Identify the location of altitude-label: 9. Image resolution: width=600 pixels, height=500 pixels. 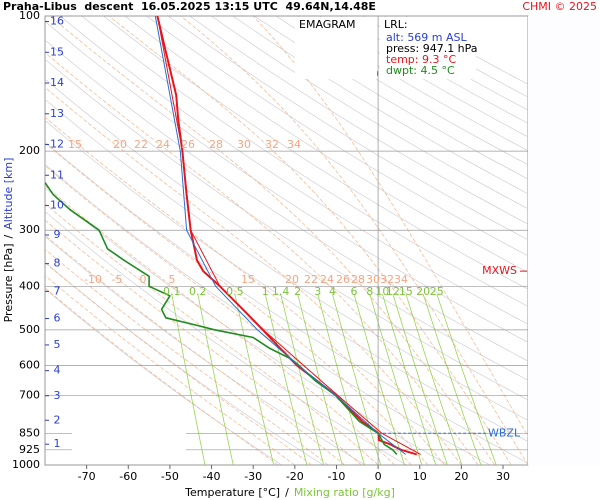
(57, 234).